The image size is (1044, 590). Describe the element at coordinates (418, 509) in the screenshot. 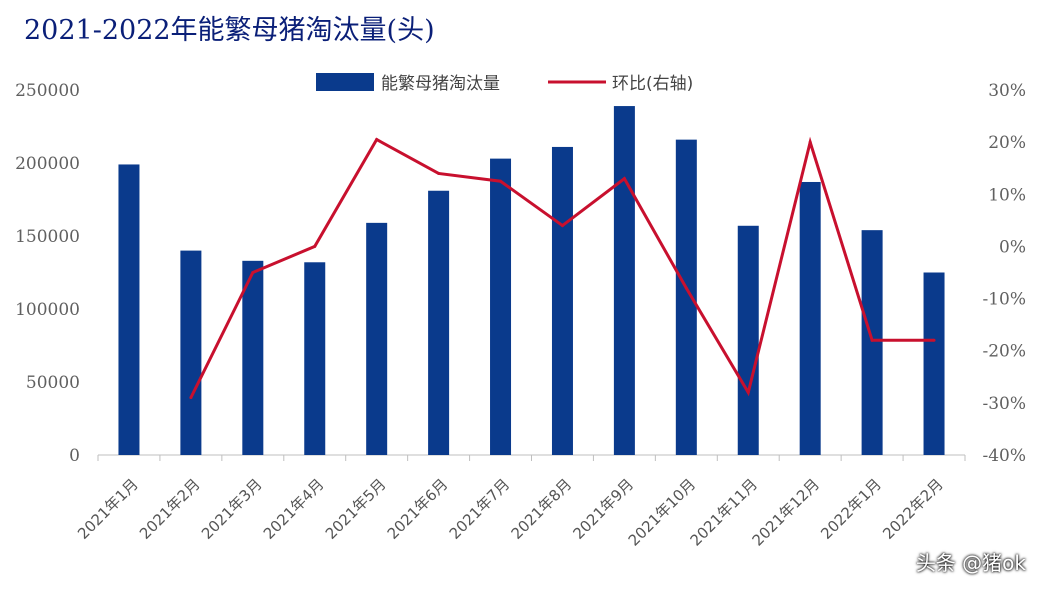

I see `x-tick-label: 2021年6月` at that location.